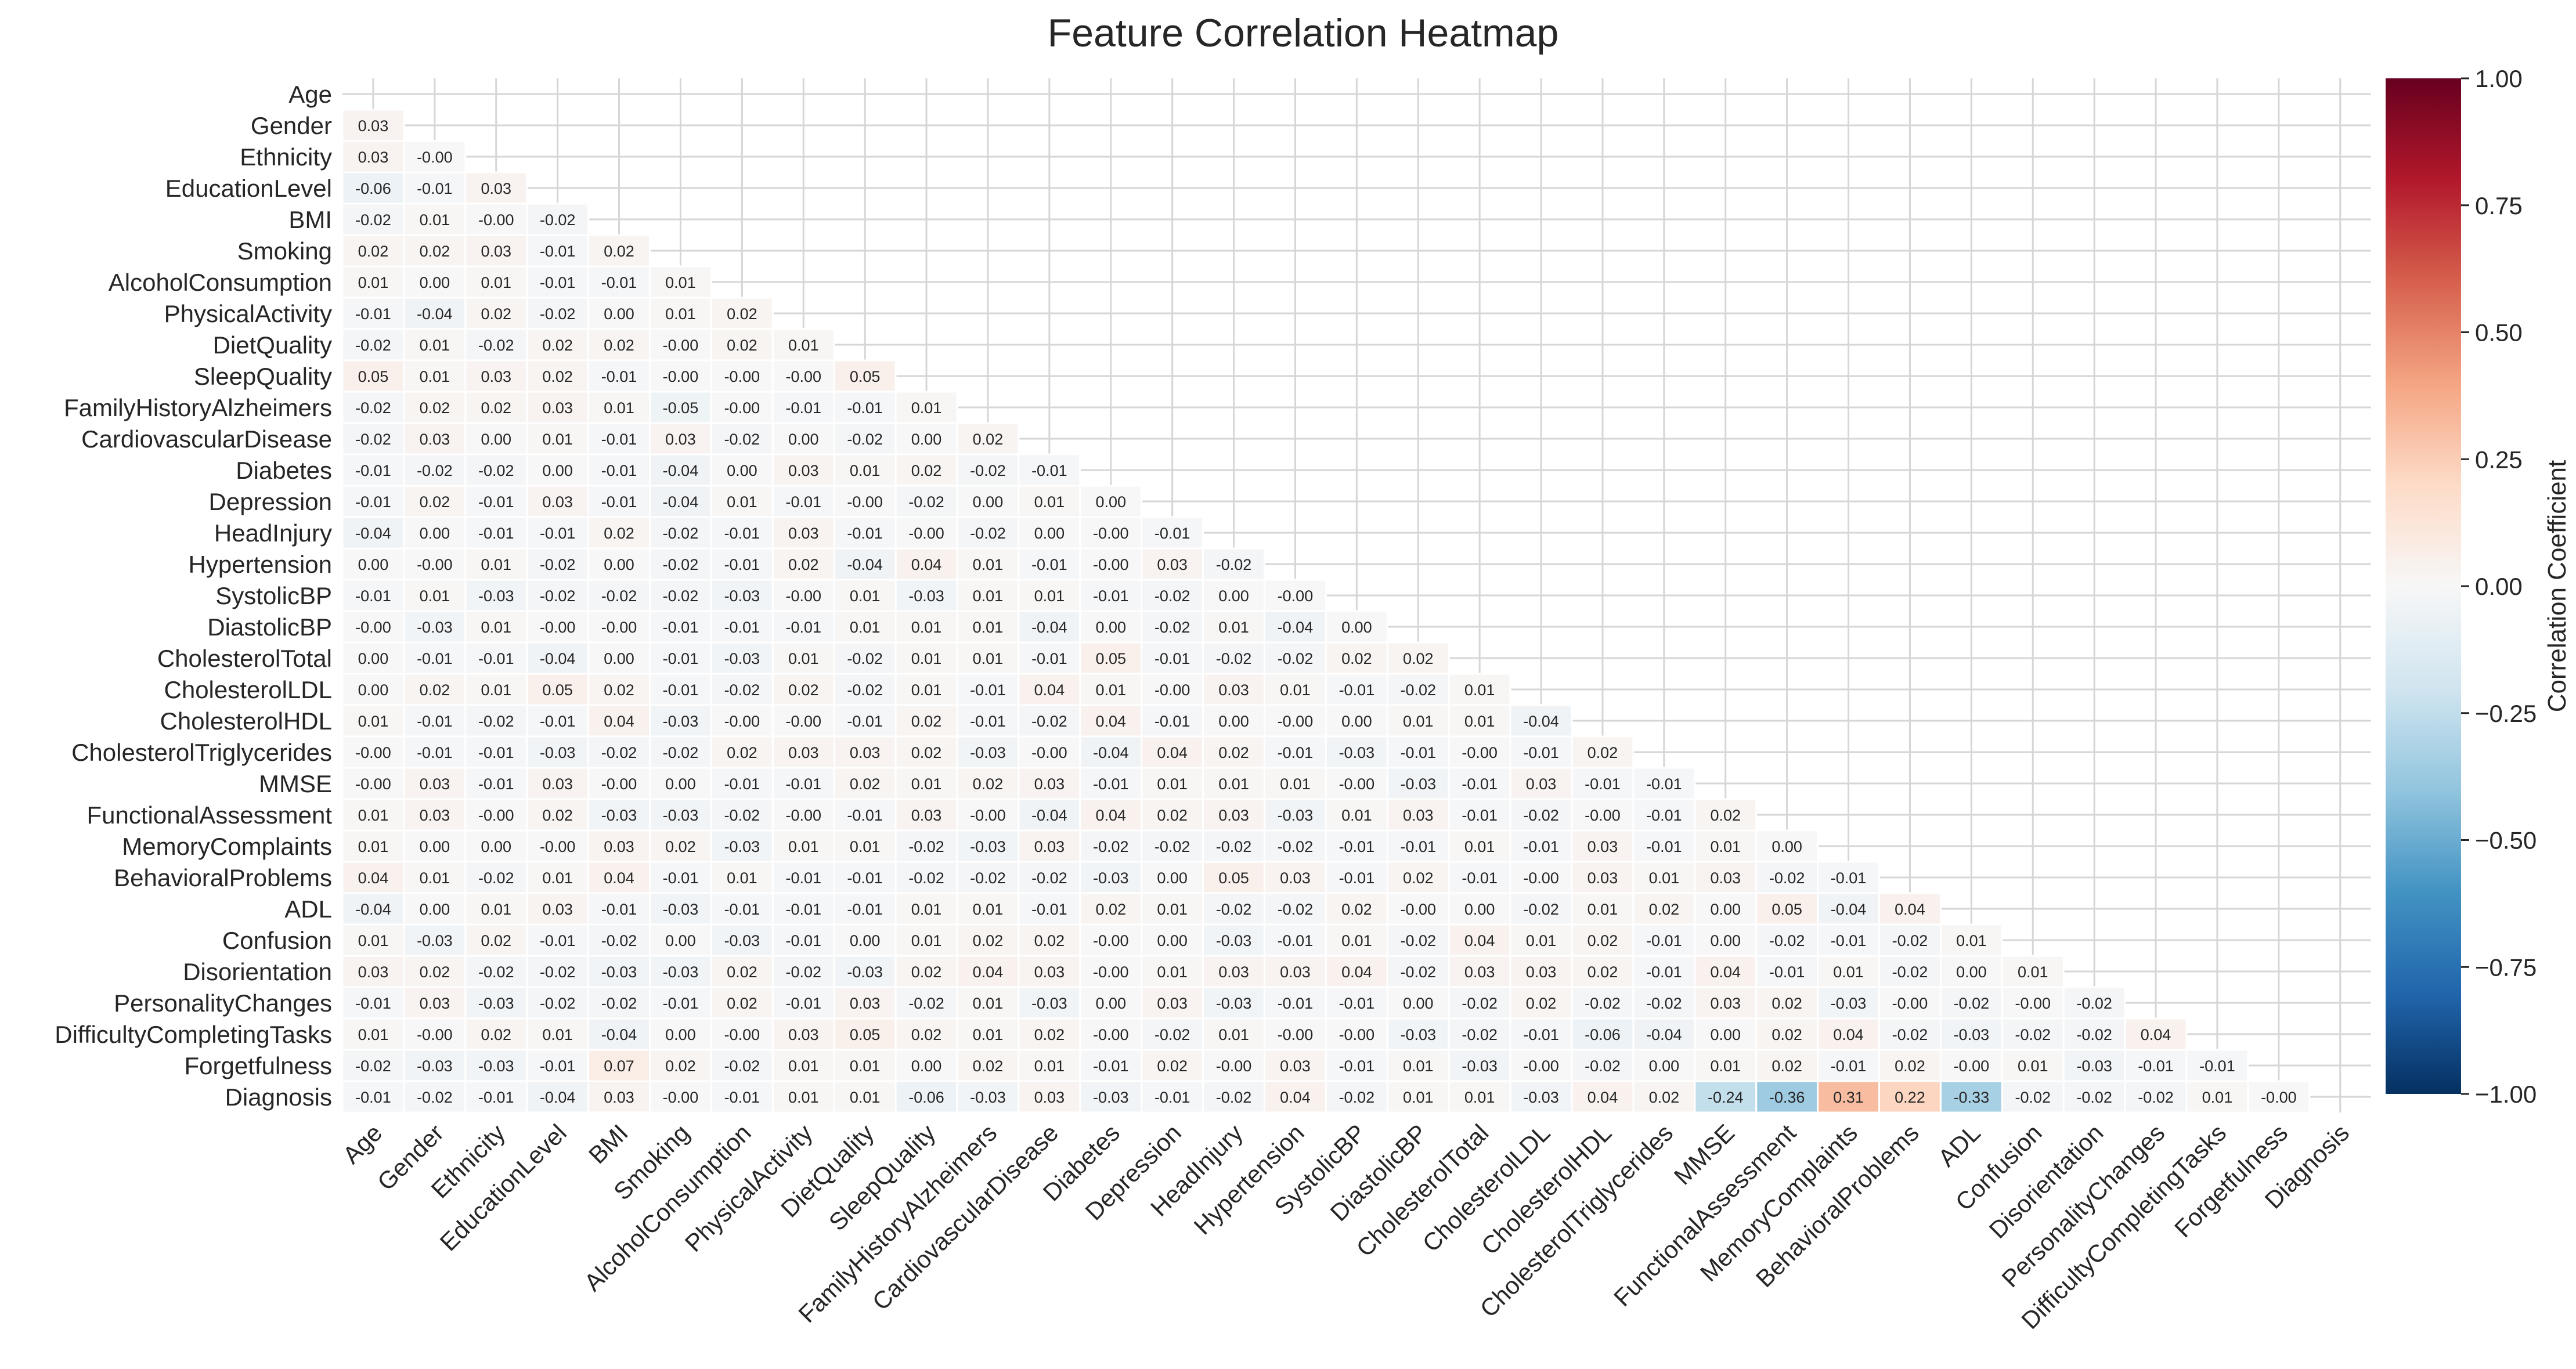 Image resolution: width=2576 pixels, height=1369 pixels. I want to click on cell-value-label: -0.06, so click(1603, 1035).